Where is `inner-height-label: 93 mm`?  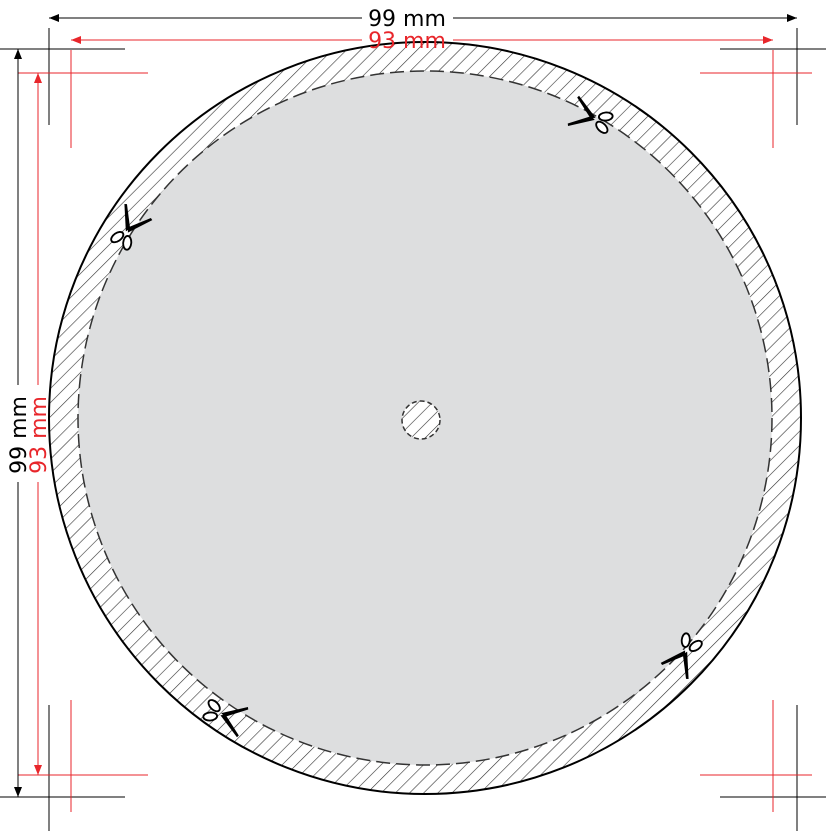
inner-height-label: 93 mm is located at coordinates (39, 435).